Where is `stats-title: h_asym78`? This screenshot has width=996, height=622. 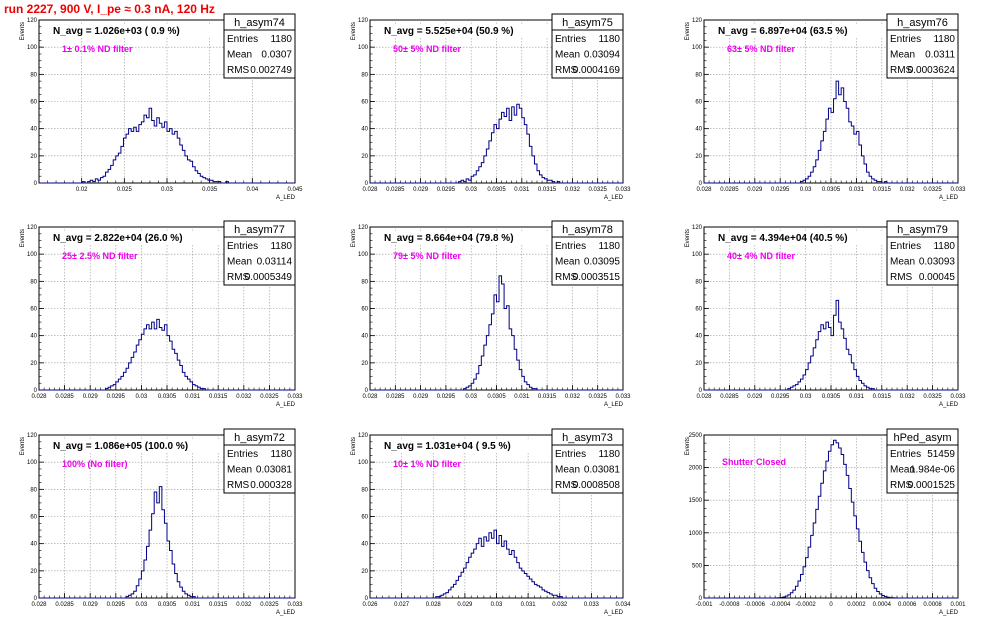 stats-title: h_asym78 is located at coordinates (587, 230).